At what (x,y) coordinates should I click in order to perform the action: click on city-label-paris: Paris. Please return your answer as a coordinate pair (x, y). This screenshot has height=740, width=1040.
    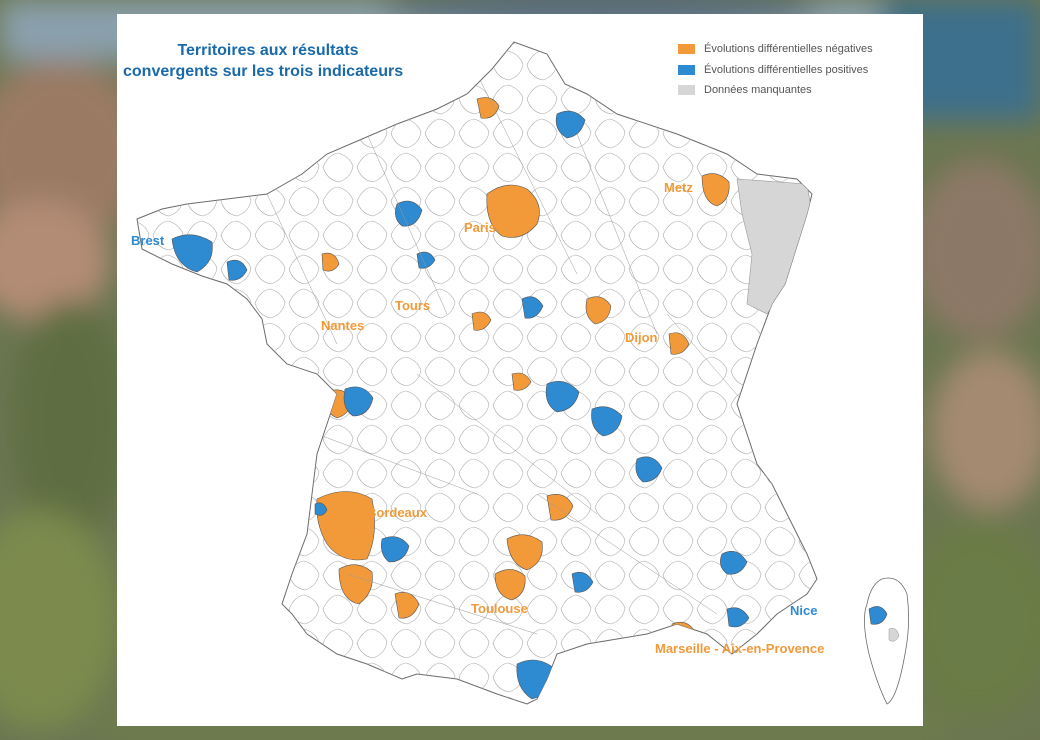
    Looking at the image, I should click on (480, 227).